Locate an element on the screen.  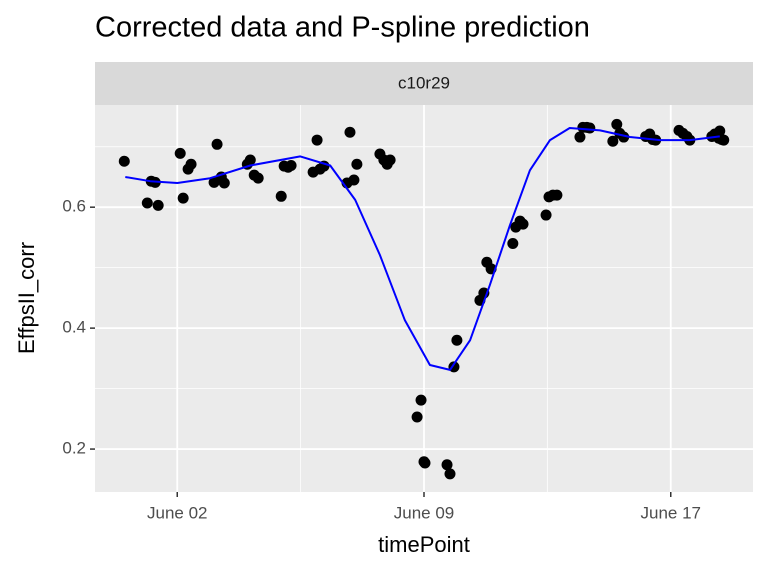
chart-title: Corrected data and P-spline prediction is located at coordinates (342, 28).